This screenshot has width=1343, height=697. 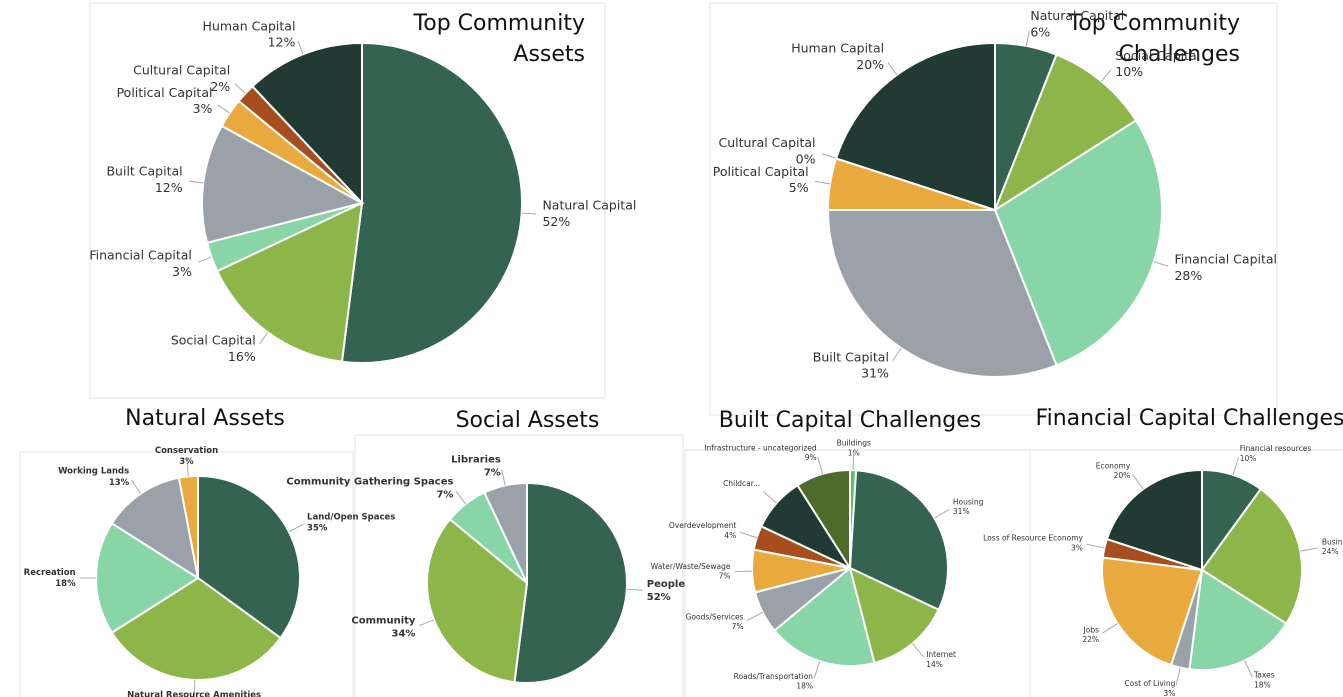 I want to click on slice-value-label: 24%, so click(x=1330, y=551).